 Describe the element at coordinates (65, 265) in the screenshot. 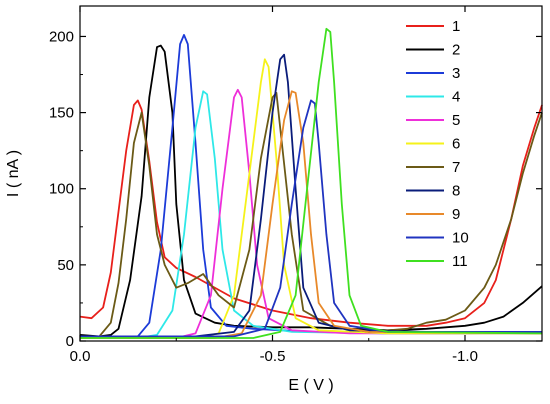

I see `y-tick-label: 50` at that location.